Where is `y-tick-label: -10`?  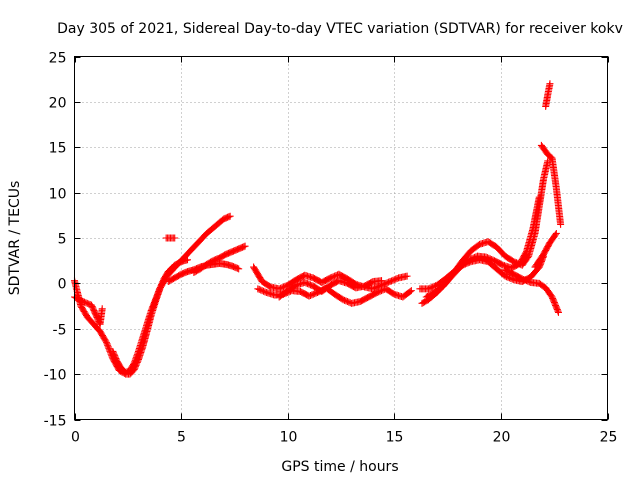
y-tick-label: -10 is located at coordinates (55, 376).